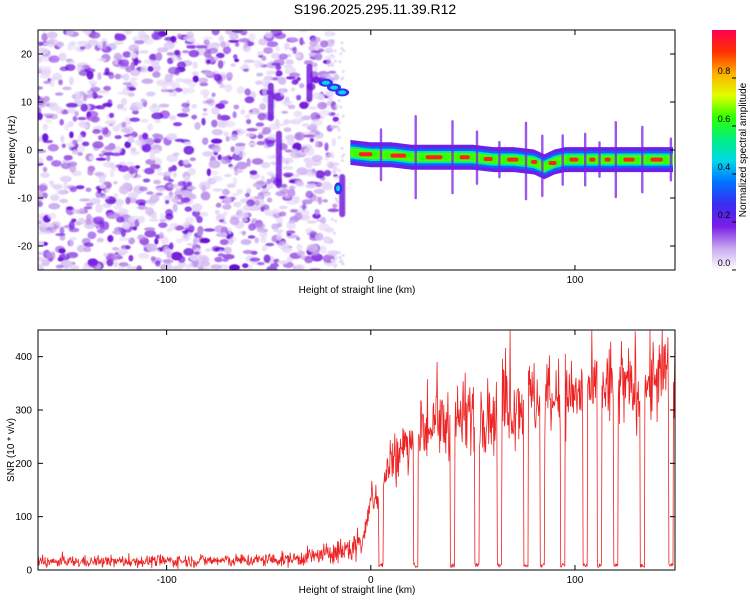 The height and width of the screenshot is (600, 750). Describe the element at coordinates (270, 102) in the screenshot. I see `noise-streak` at that location.